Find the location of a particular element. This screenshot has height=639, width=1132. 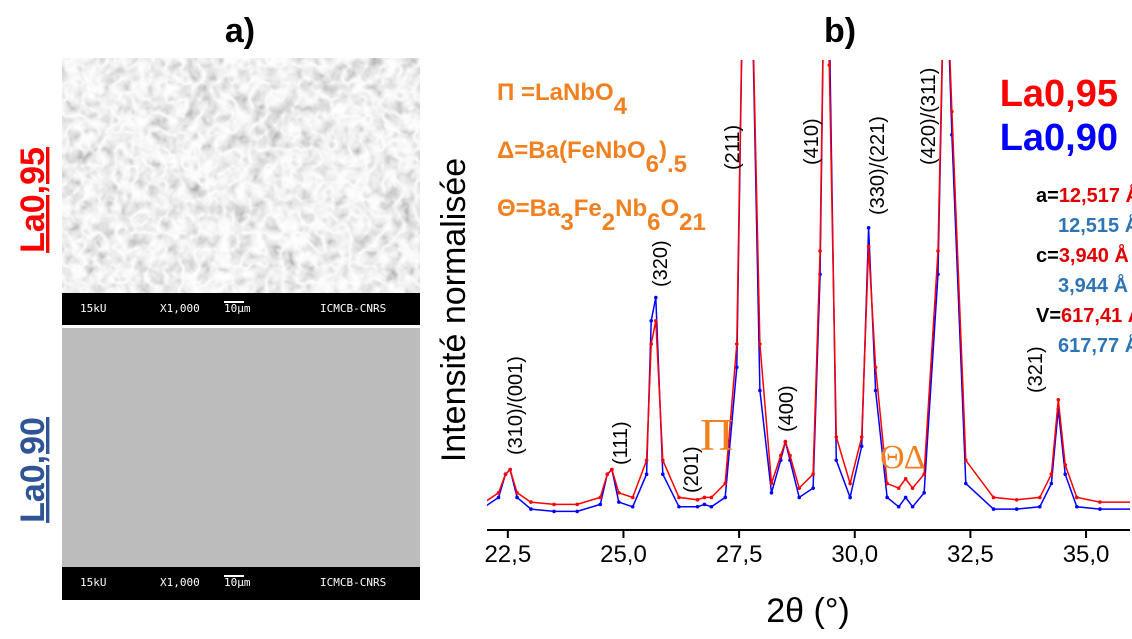

lattice-param: a=12,517 Å is located at coordinates (1084, 195).